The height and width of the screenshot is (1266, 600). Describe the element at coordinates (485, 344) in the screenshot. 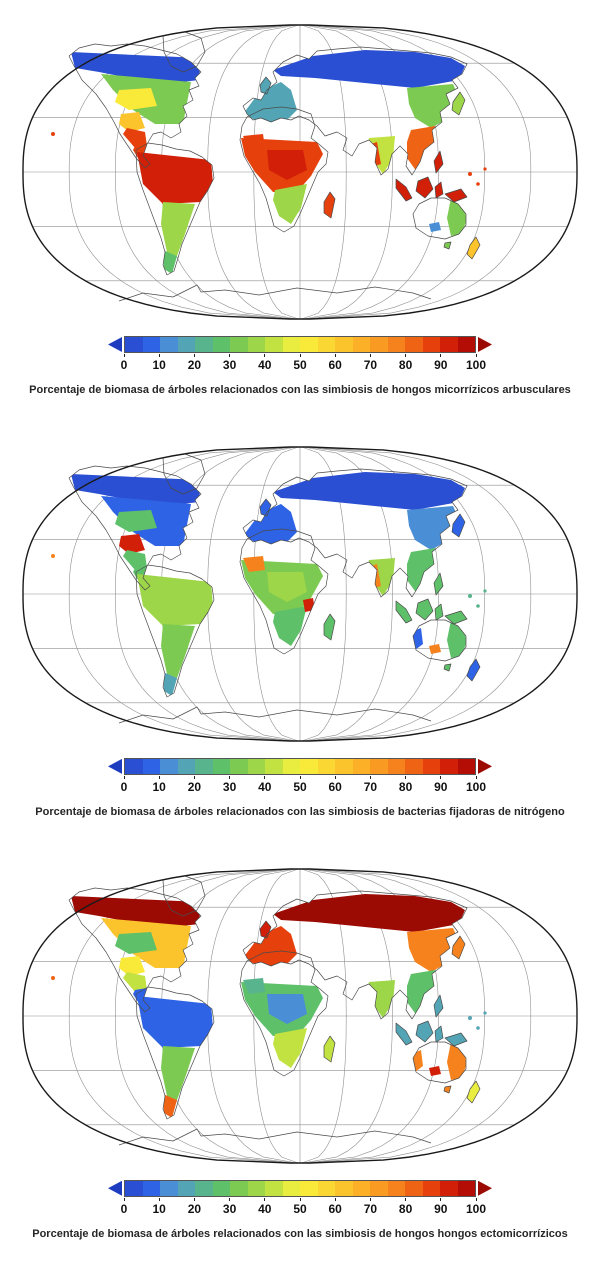

I see `colorbar-right-arrow-icon` at that location.